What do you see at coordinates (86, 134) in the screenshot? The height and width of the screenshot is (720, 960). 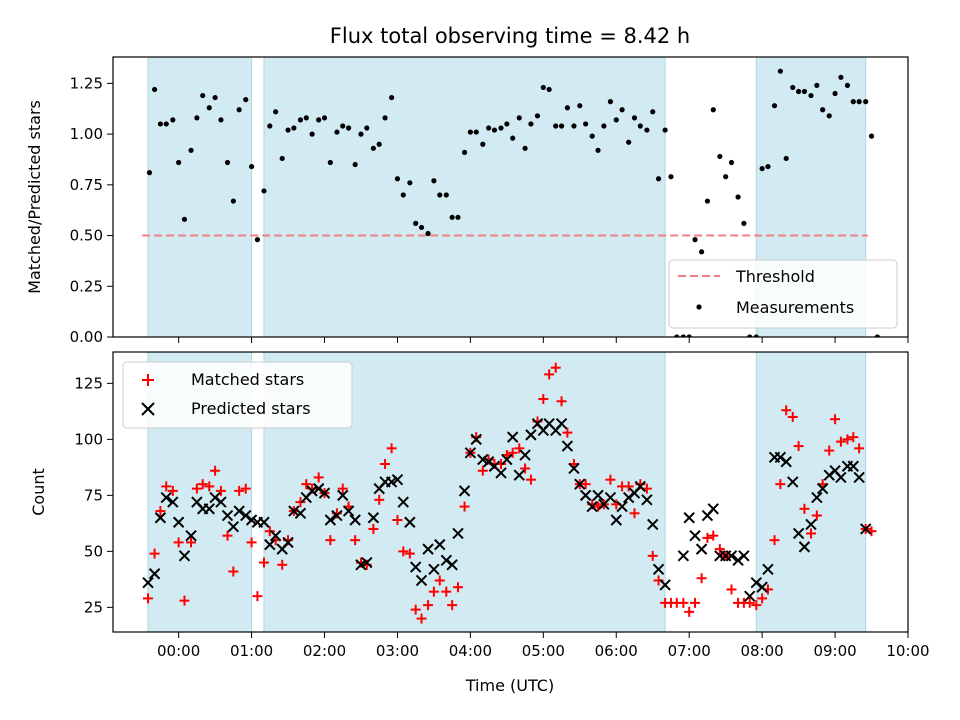 I see `y-tick-label: 1.00` at bounding box center [86, 134].